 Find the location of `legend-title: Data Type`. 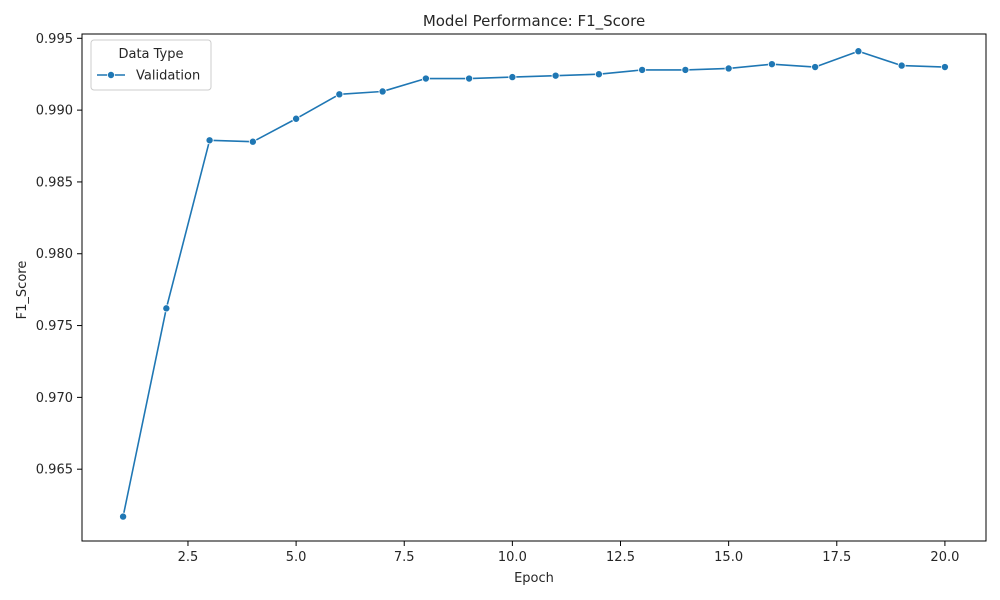

legend-title: Data Type is located at coordinates (150, 54).